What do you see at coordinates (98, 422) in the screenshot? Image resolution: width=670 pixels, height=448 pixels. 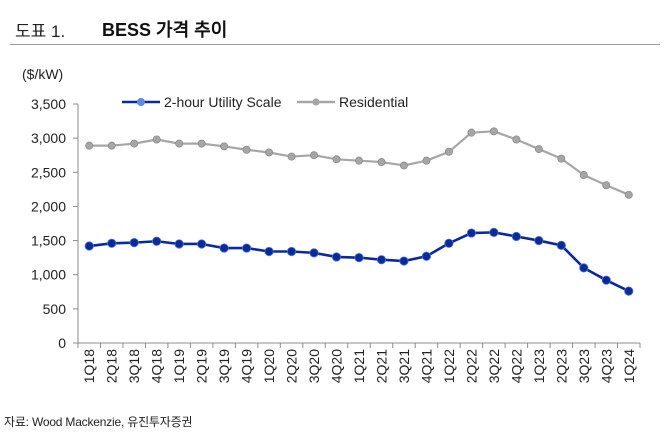 I see `source-note: 자료: Wood Mackenzie, 유진투자증권` at bounding box center [98, 422].